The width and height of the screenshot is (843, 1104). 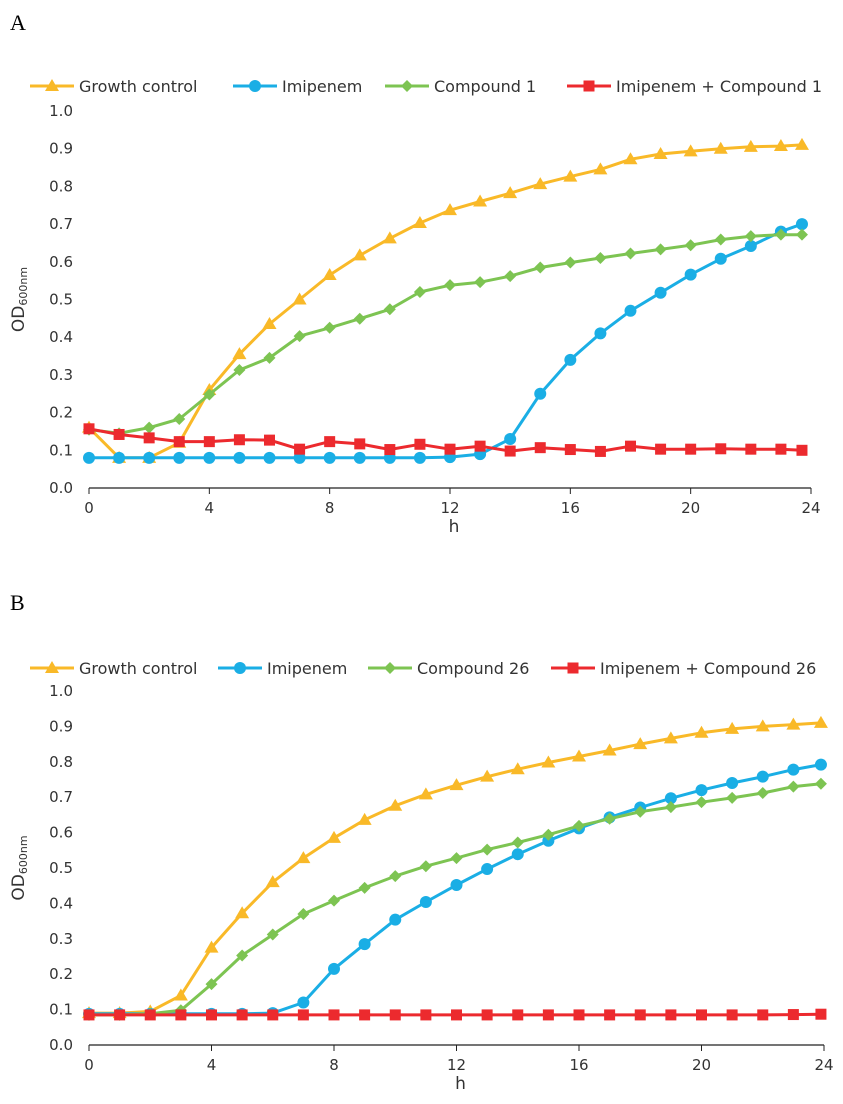 I want to click on legend-label: Compound 26, so click(x=473, y=668).